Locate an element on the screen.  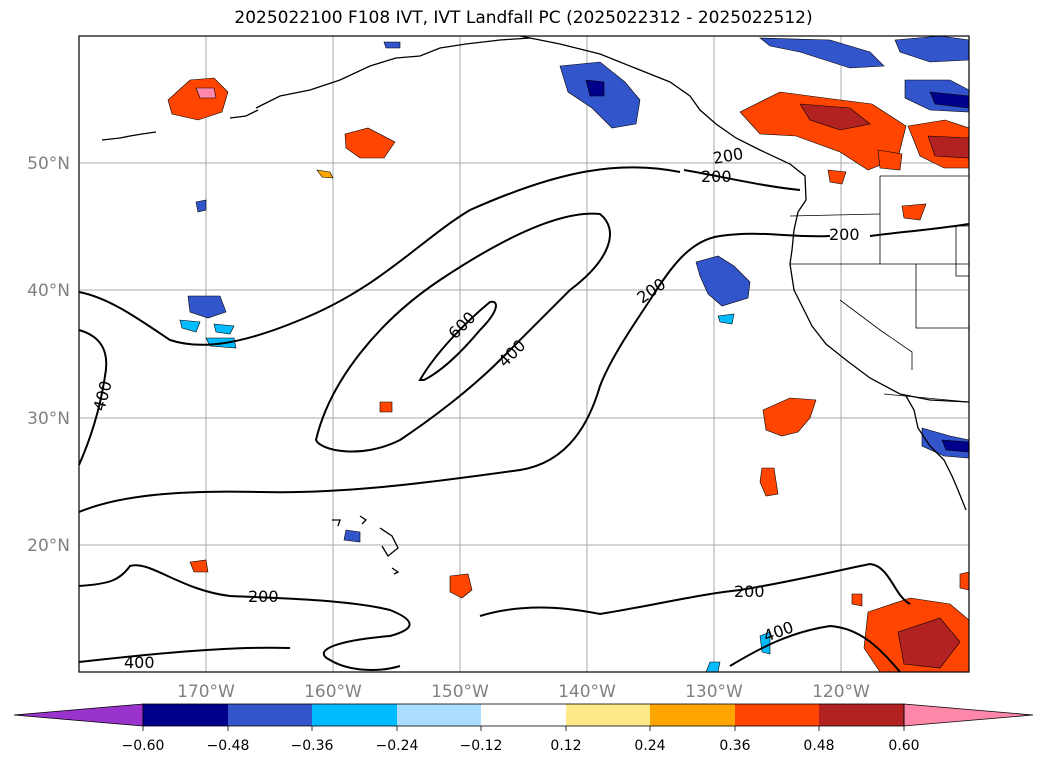
colorbar-extend-low is located at coordinates (78, 715).